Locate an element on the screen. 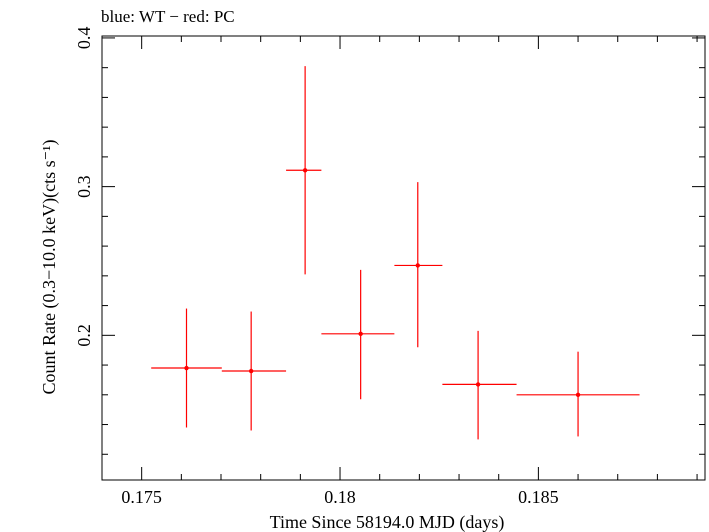  y-tick-label: 0.4 is located at coordinates (84, 38).